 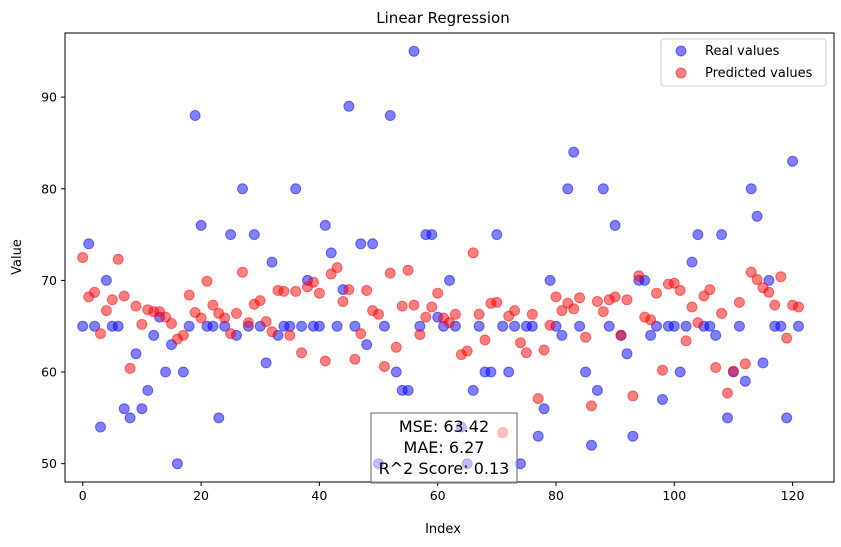 I want to click on metric-mse: MSE: 63.42, so click(x=444, y=426).